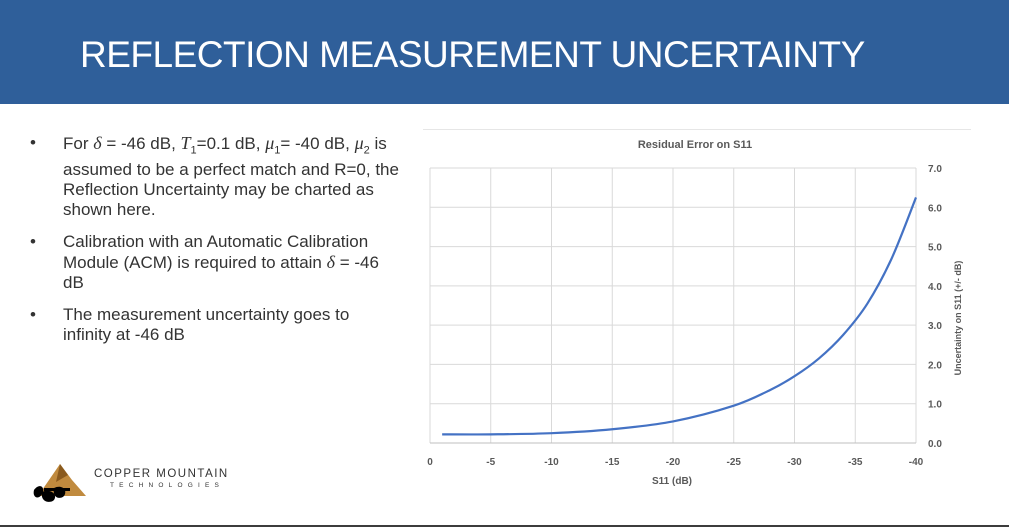 The height and width of the screenshot is (529, 1009). Describe the element at coordinates (161, 474) in the screenshot. I see `logo-company-name: COPPER MOUNTAIN` at that location.